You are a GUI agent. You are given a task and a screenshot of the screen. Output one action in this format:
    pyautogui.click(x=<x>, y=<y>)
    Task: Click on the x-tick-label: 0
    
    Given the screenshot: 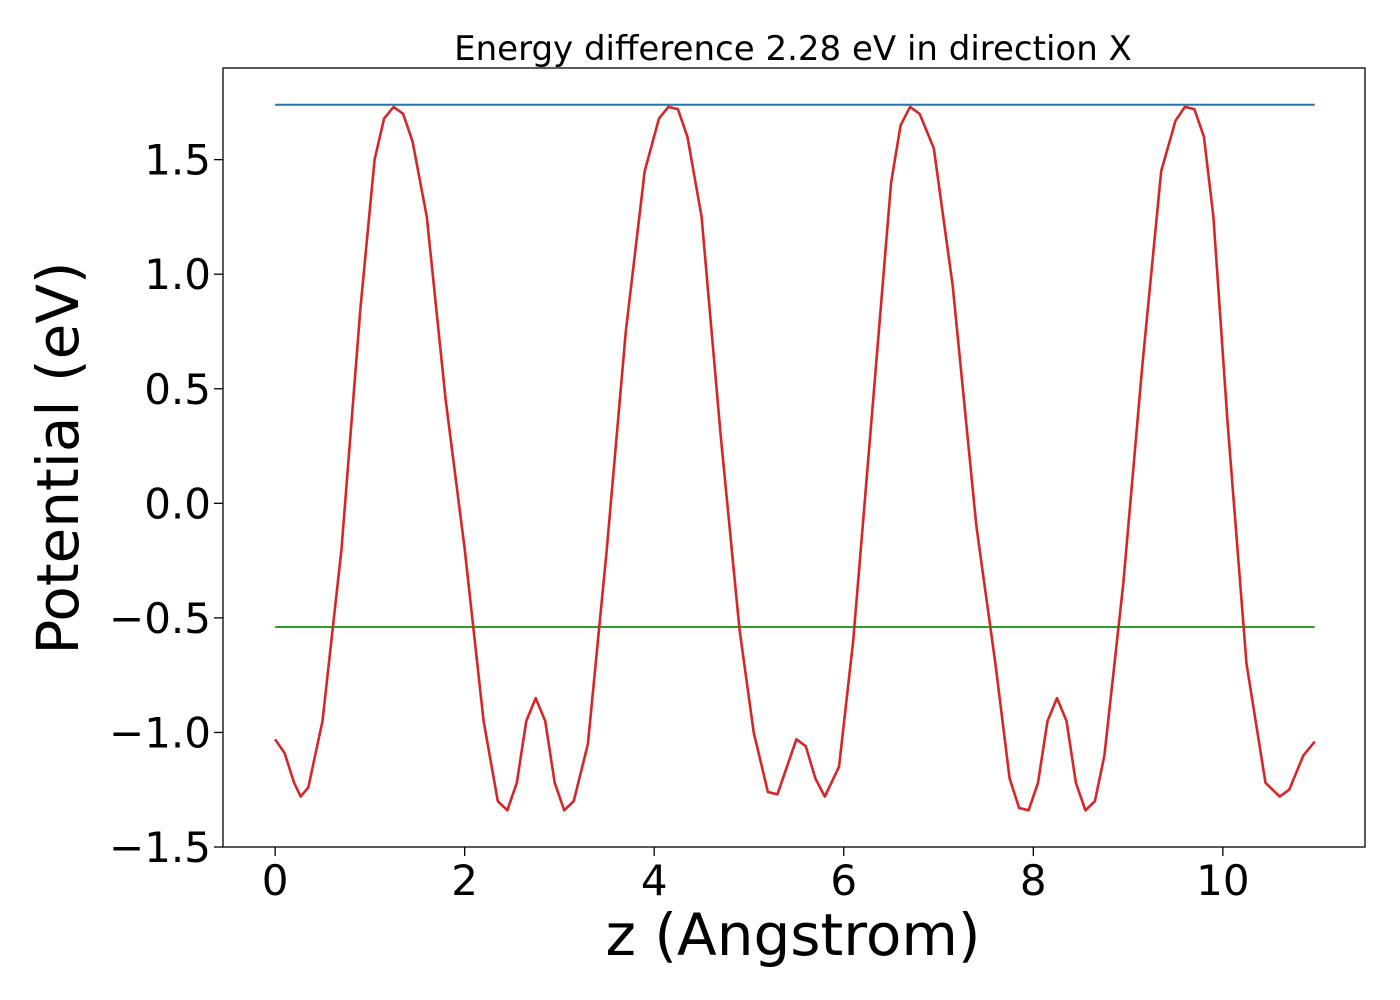 What is the action you would take?
    pyautogui.click(x=275, y=880)
    